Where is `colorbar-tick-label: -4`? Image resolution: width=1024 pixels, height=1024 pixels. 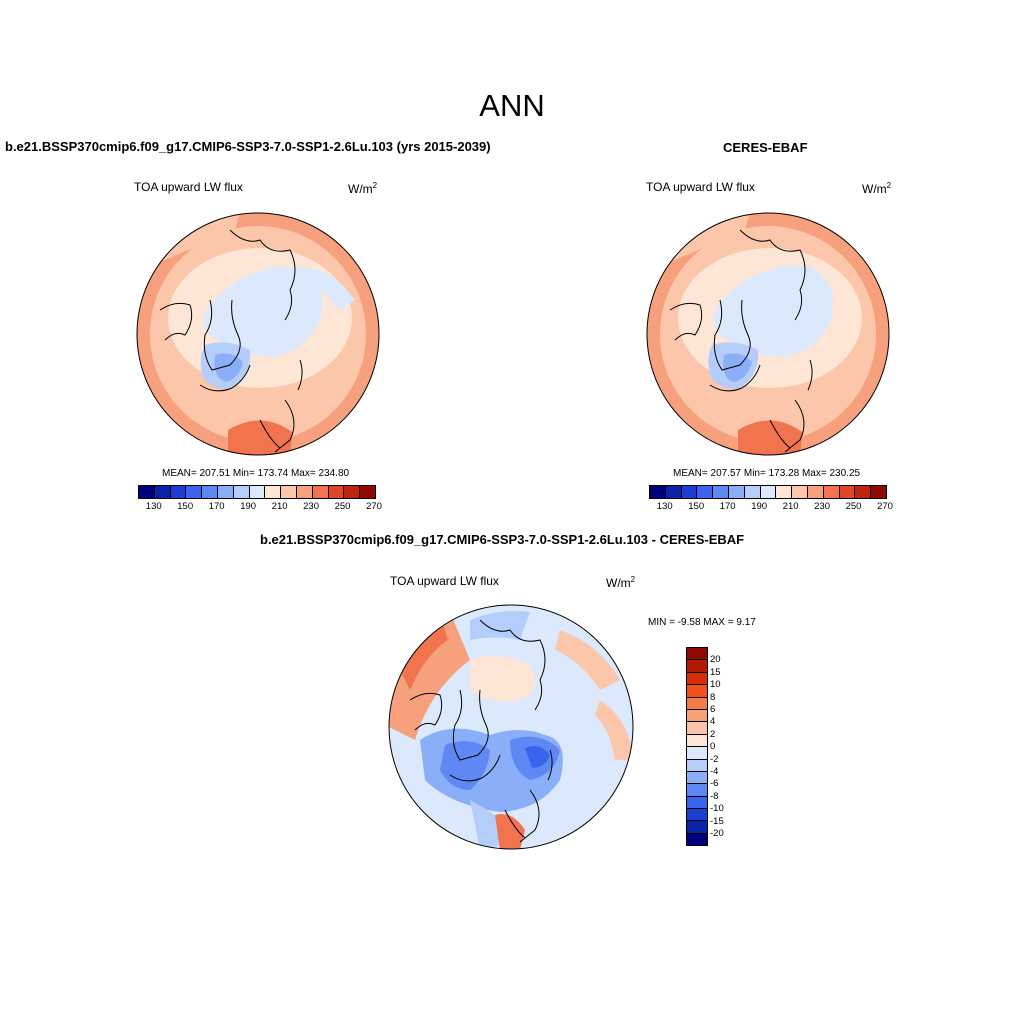 colorbar-tick-label: -4 is located at coordinates (714, 771).